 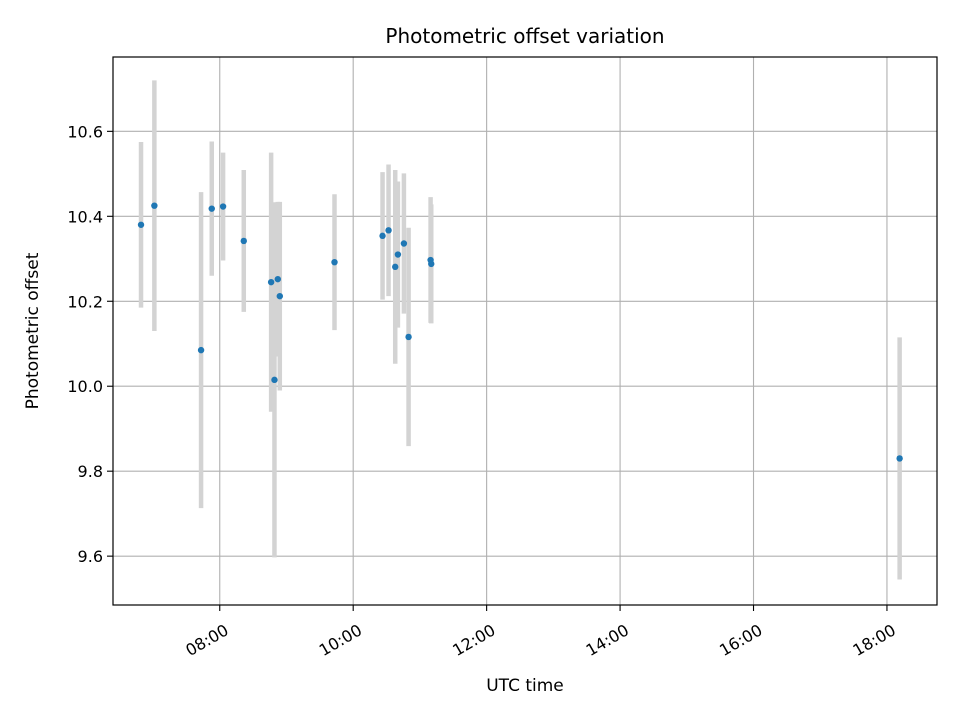 I want to click on y-tick-label: 10.6, so click(x=85, y=131).